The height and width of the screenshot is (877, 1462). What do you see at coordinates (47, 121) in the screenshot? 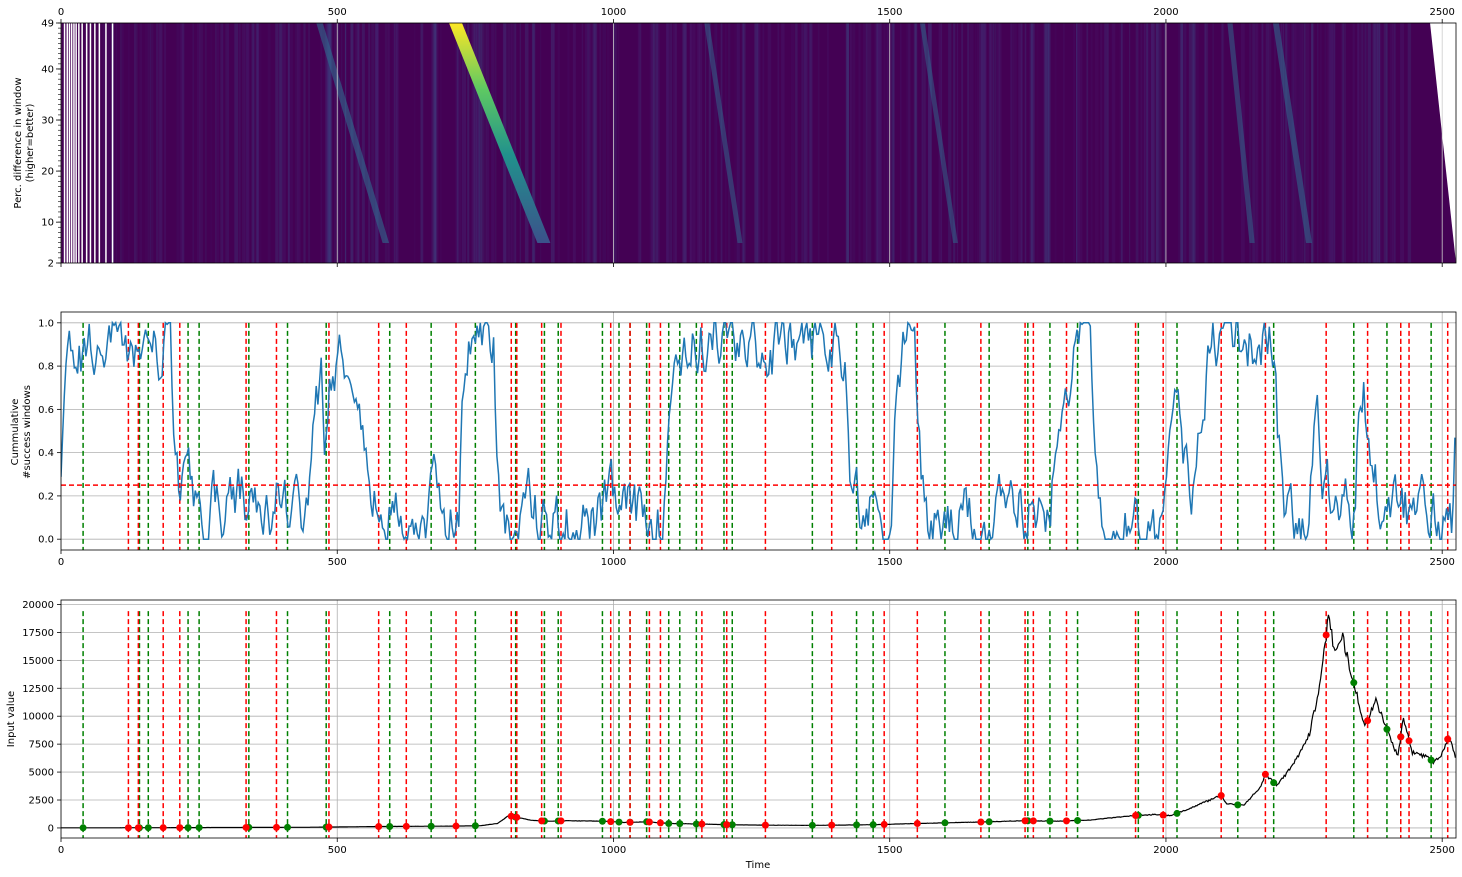
I see `heatmap-ytick-label: 30` at bounding box center [47, 121].